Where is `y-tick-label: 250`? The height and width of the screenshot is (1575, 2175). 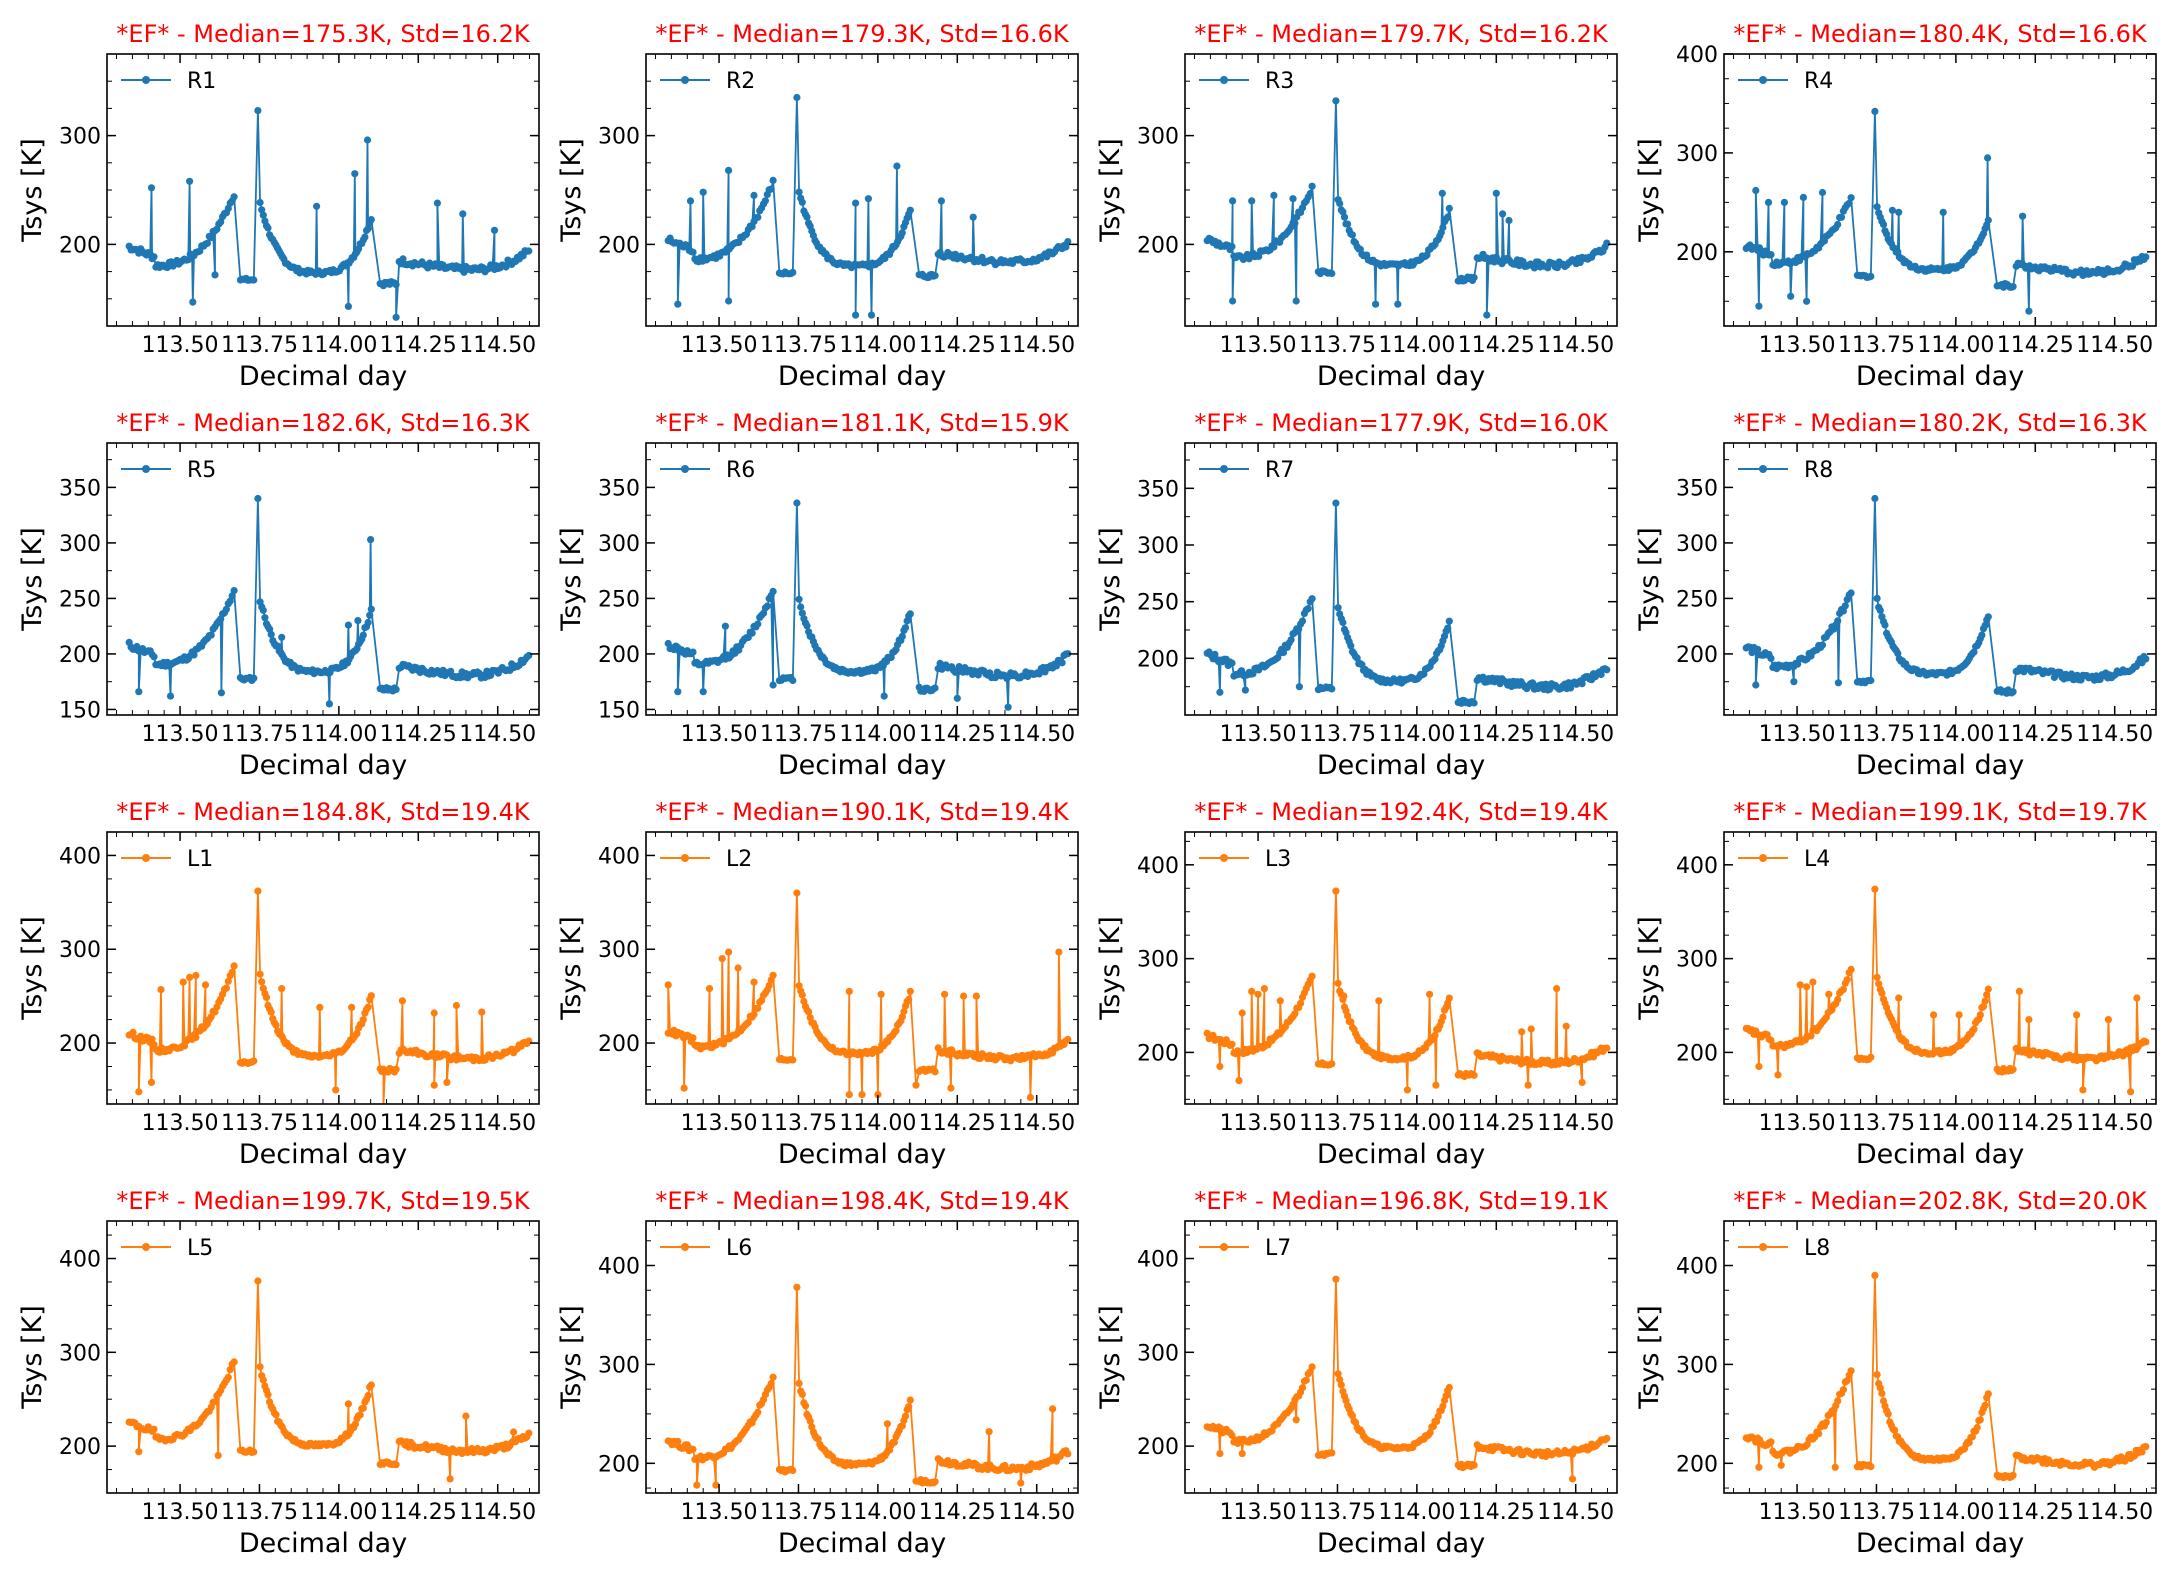
y-tick-label: 250 is located at coordinates (80, 599).